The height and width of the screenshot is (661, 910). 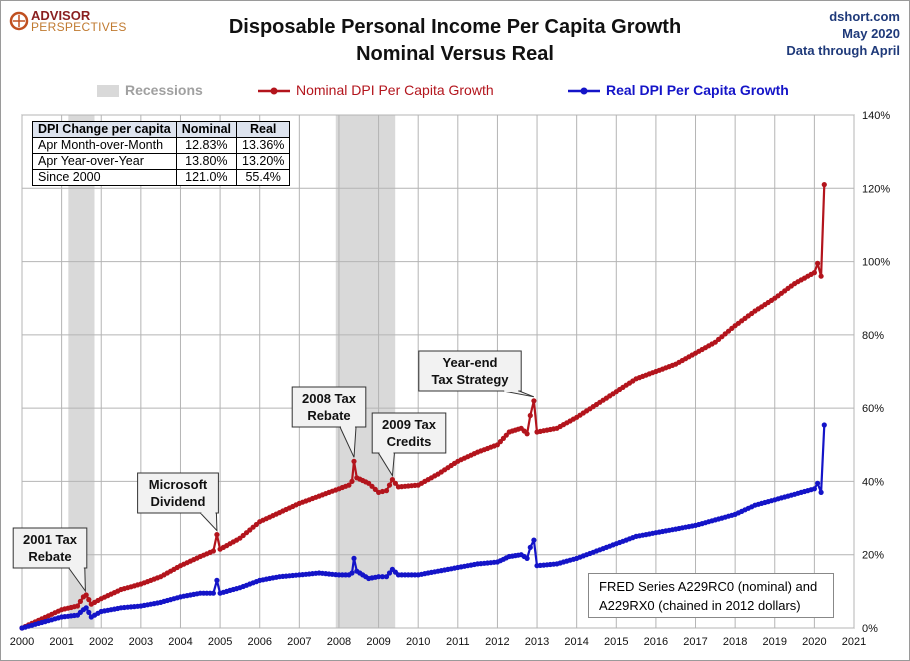 What do you see at coordinates (104, 145) in the screenshot?
I see `row-label: Apr Month-over-Month` at bounding box center [104, 145].